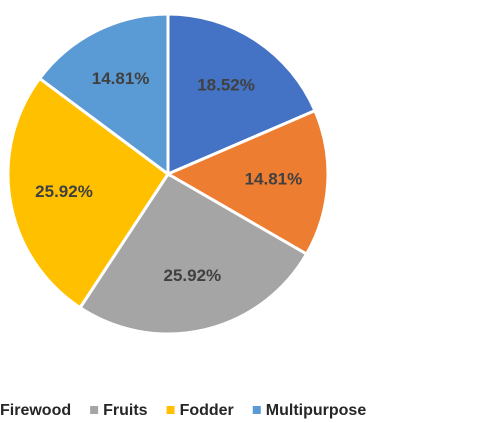 Image resolution: width=492 pixels, height=423 pixels. I want to click on legend-label: Firewood, so click(35, 410).